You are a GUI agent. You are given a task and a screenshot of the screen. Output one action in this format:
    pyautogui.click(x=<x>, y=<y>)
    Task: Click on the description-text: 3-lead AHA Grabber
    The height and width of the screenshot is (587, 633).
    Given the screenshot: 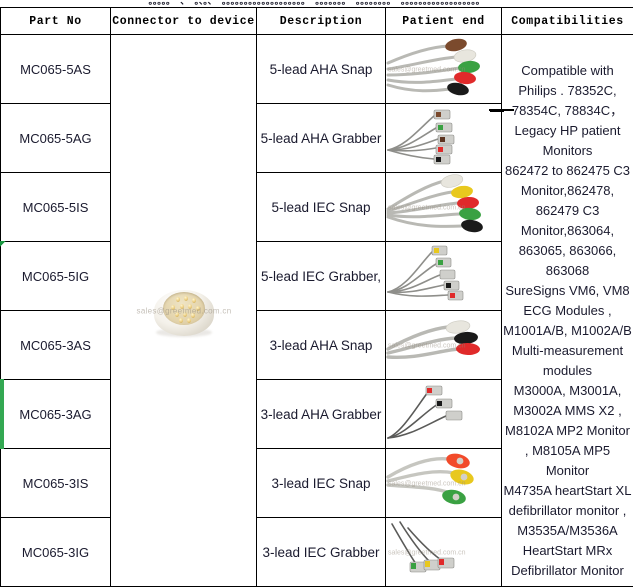 What is the action you would take?
    pyautogui.click(x=321, y=414)
    